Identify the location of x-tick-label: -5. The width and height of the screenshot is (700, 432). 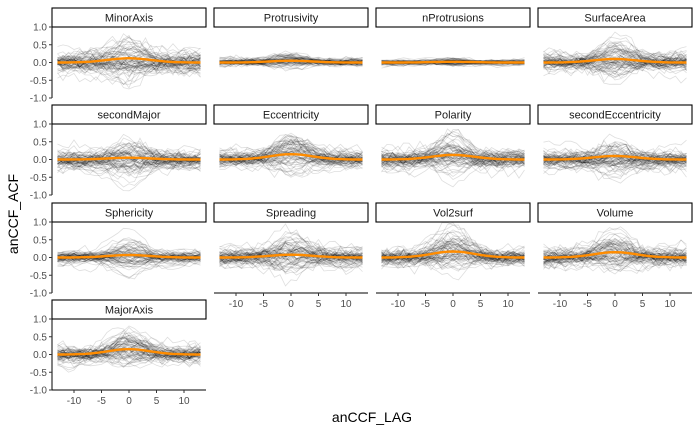
(101, 401).